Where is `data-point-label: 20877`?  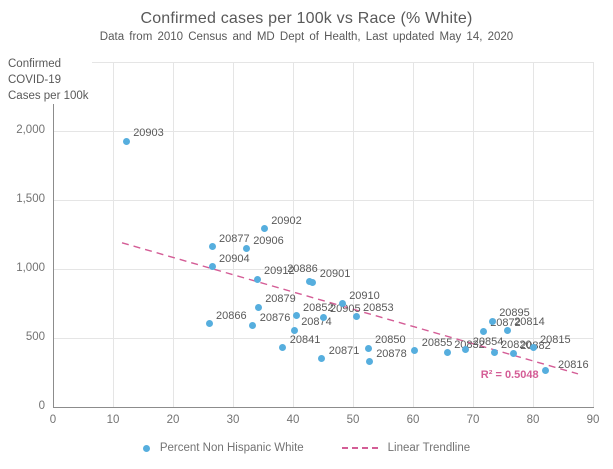
data-point-label: 20877 is located at coordinates (234, 238).